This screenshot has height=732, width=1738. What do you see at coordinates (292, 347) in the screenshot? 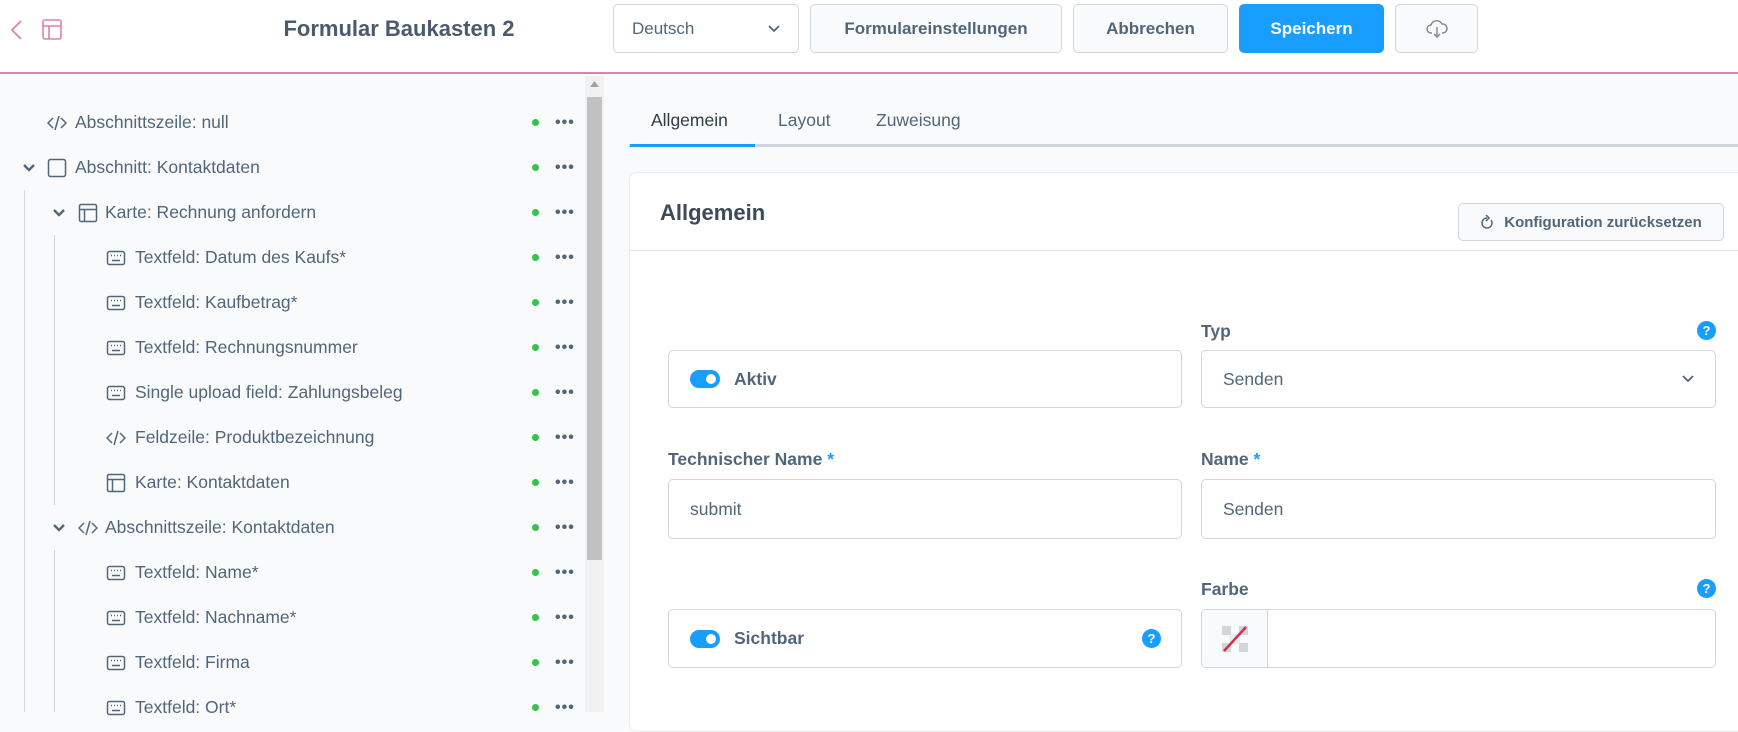
I see `tree-item: Textfeld: Rechnungsnummer •••` at bounding box center [292, 347].